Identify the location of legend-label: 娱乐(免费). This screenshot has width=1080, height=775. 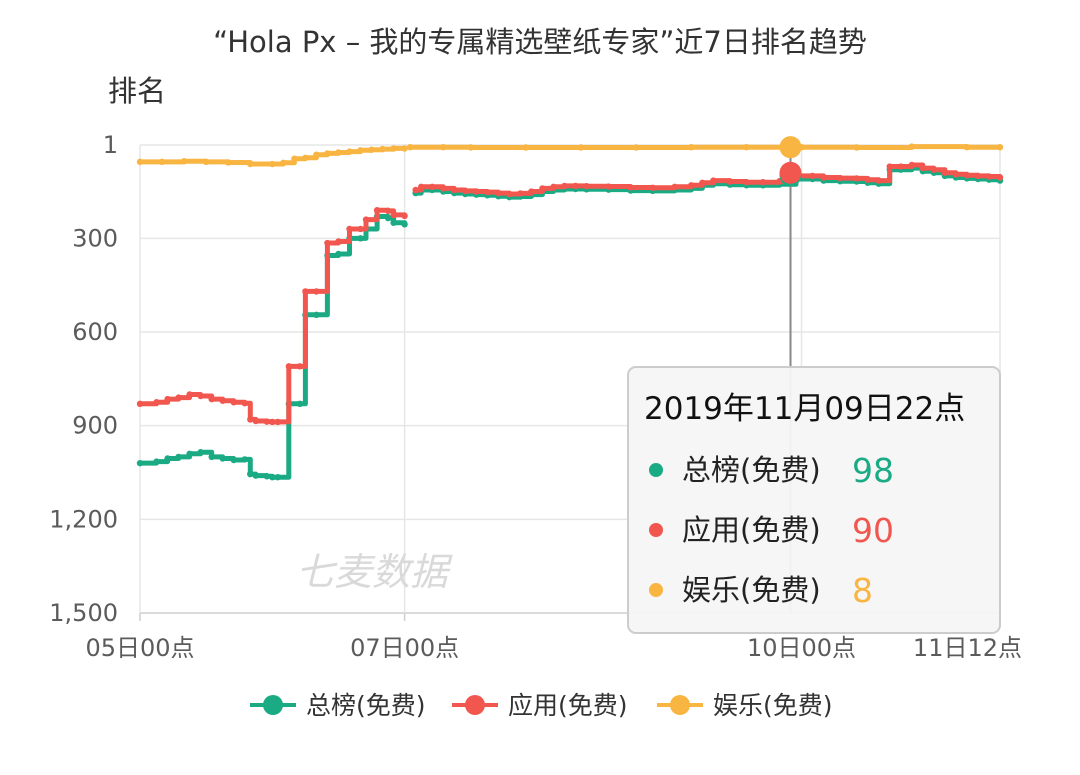
(773, 705).